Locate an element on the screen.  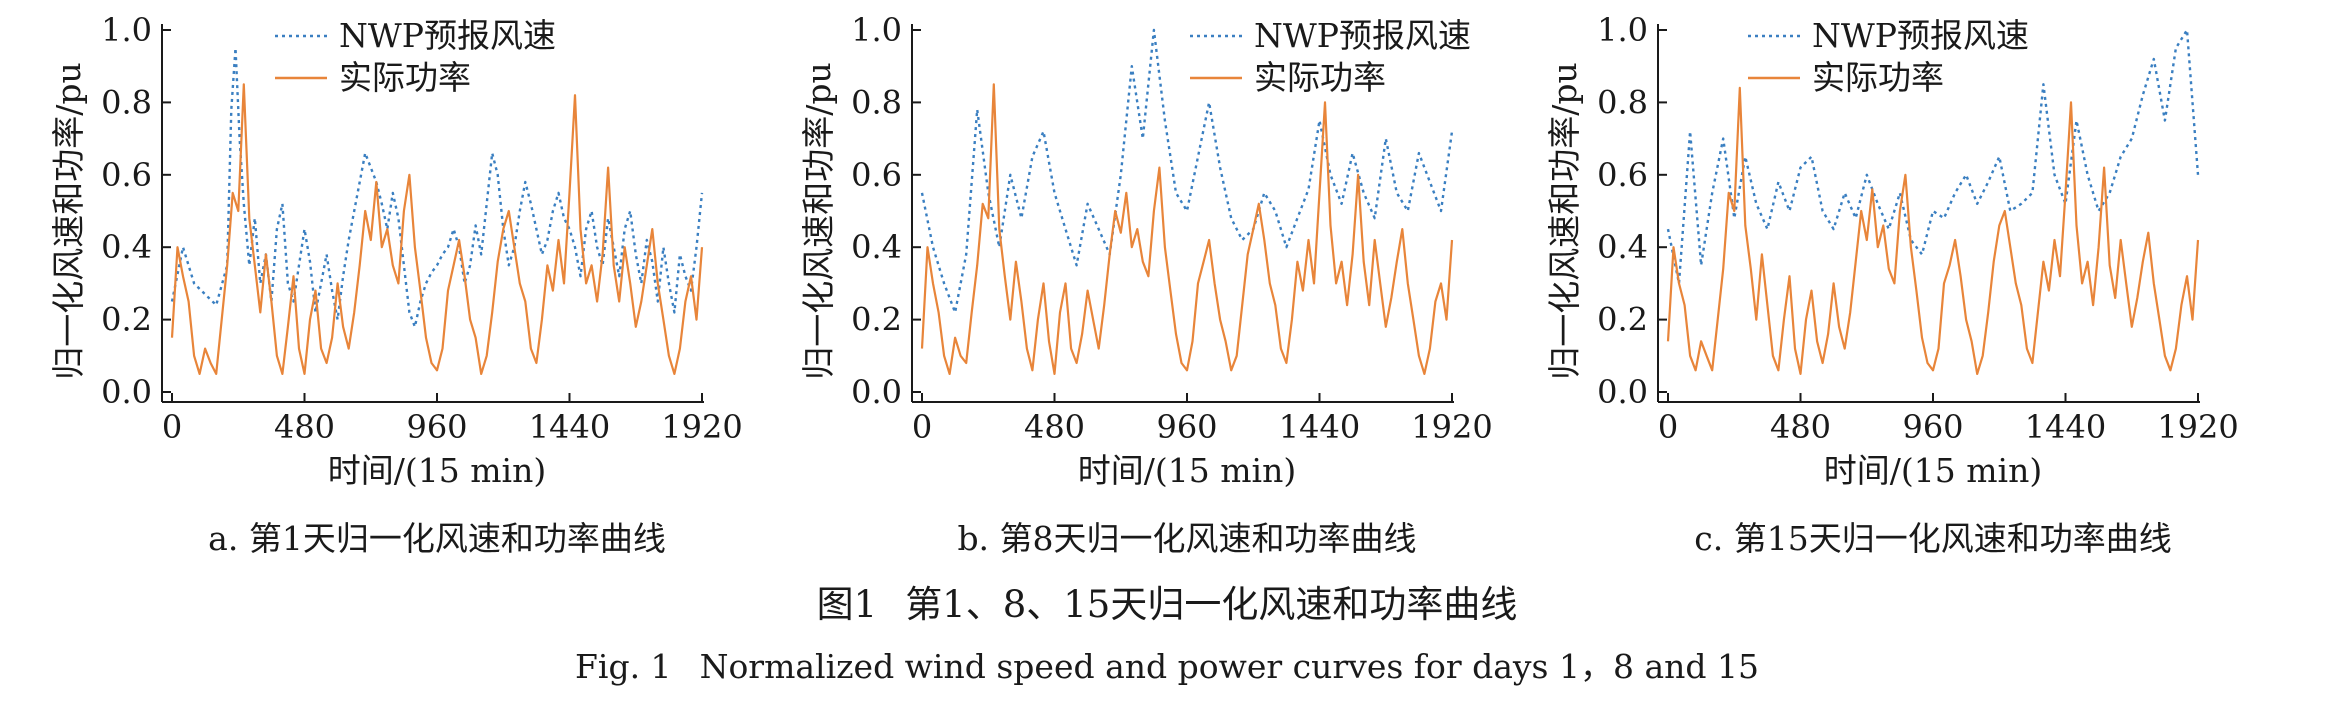
figure-title-en-label: Fig. 1 is located at coordinates (623, 666).